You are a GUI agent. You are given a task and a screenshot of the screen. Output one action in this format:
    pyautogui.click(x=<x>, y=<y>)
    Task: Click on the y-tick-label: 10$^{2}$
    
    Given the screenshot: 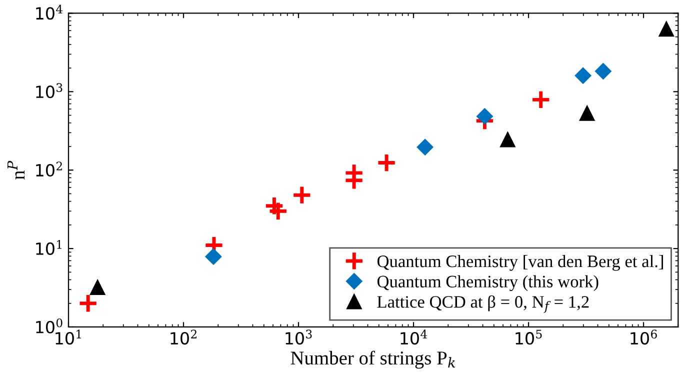 What is the action you would take?
    pyautogui.click(x=49, y=169)
    